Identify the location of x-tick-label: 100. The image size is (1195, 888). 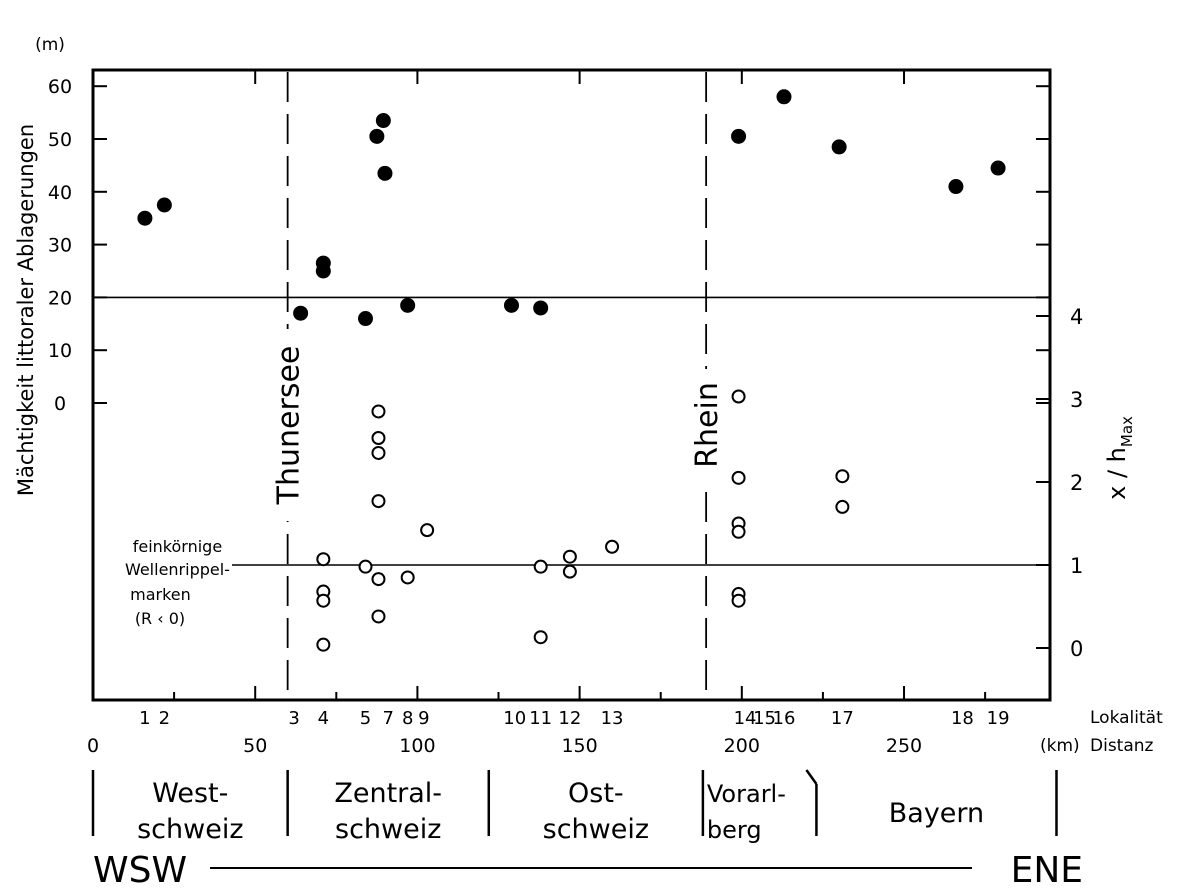
(417, 746).